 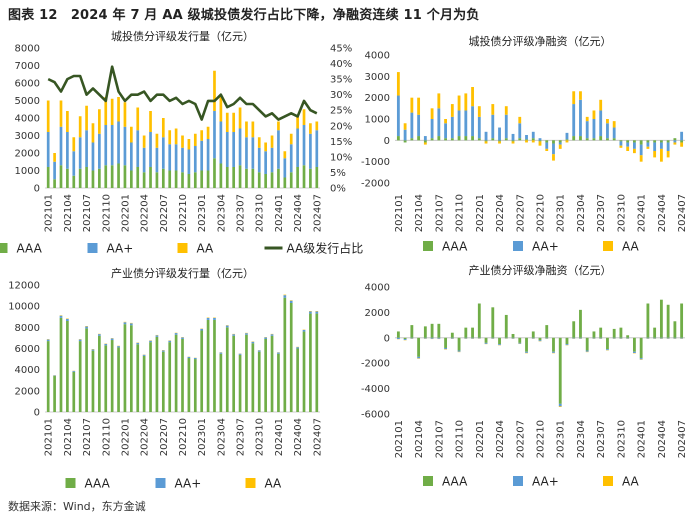 What do you see at coordinates (445, 482) in the screenshot?
I see `legend-item: AAA` at bounding box center [445, 482].